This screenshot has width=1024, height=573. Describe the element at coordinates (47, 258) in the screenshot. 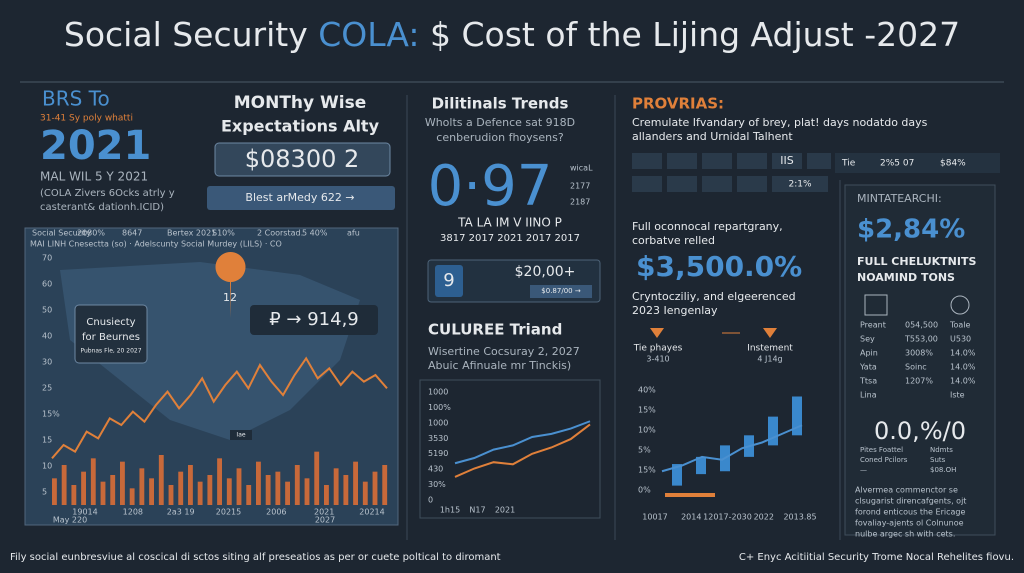

I see `y-tick-label: 70` at that location.